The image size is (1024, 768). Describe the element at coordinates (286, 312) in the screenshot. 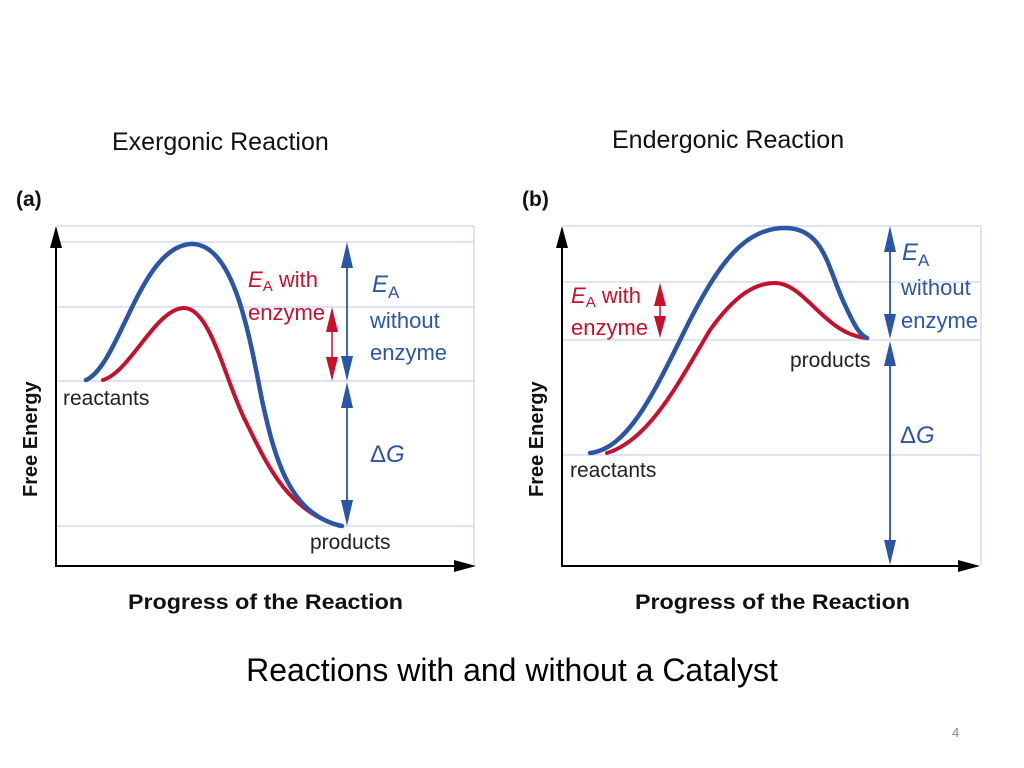

I see `panel-a-ea-with-label-line2: enzyme` at that location.